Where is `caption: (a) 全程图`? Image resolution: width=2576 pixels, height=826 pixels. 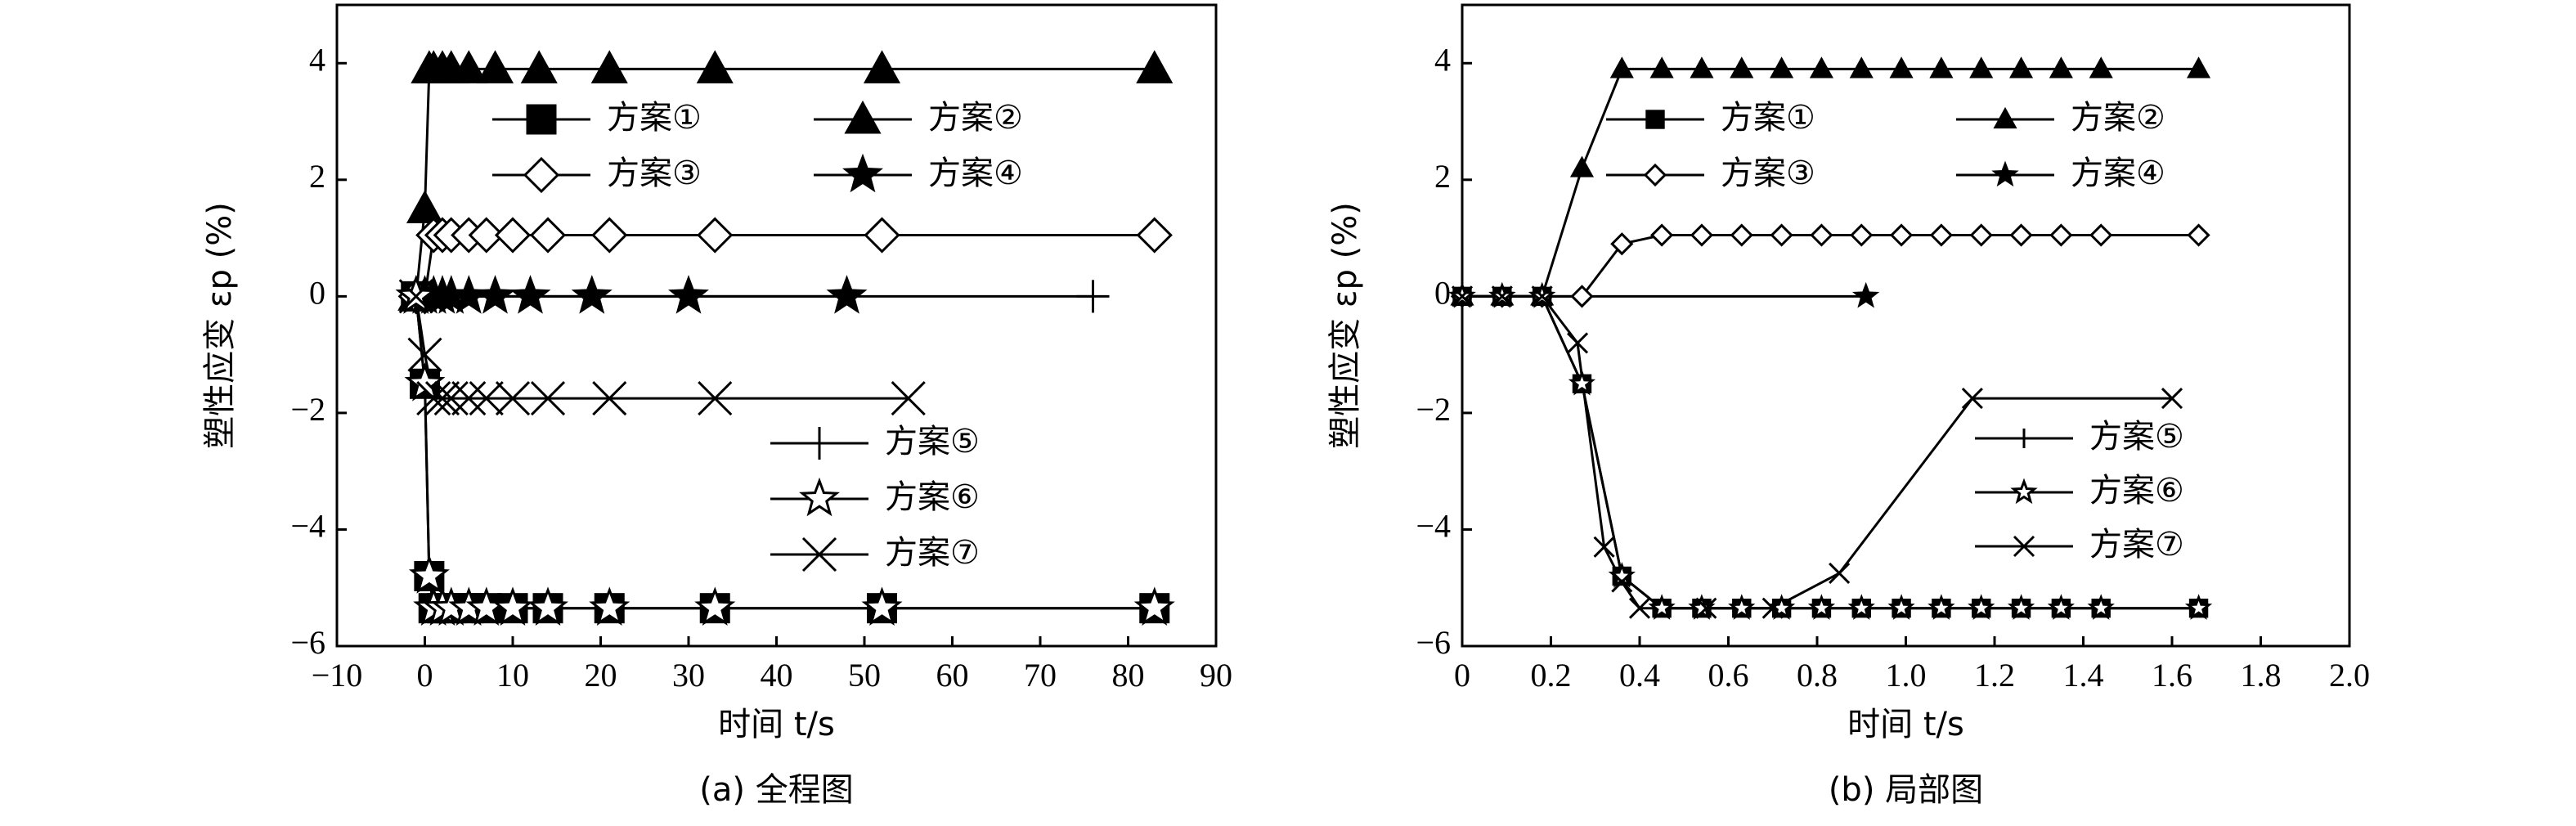
caption: (a) 全程图 is located at coordinates (776, 790).